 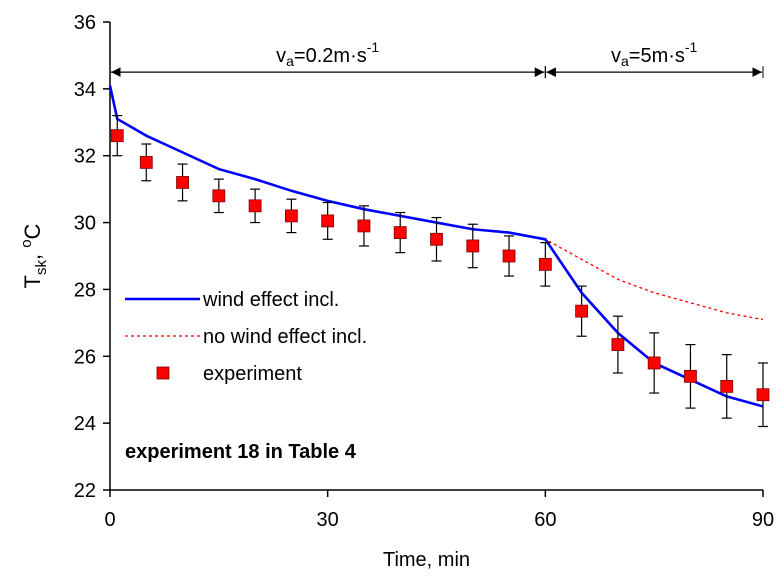 I want to click on y-tick-label: 24, so click(x=85, y=424).